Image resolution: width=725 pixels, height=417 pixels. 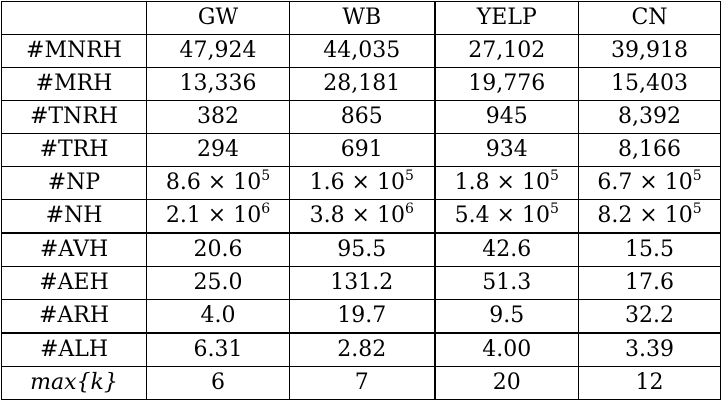 I want to click on table-cell: 3.39, so click(x=649, y=349).